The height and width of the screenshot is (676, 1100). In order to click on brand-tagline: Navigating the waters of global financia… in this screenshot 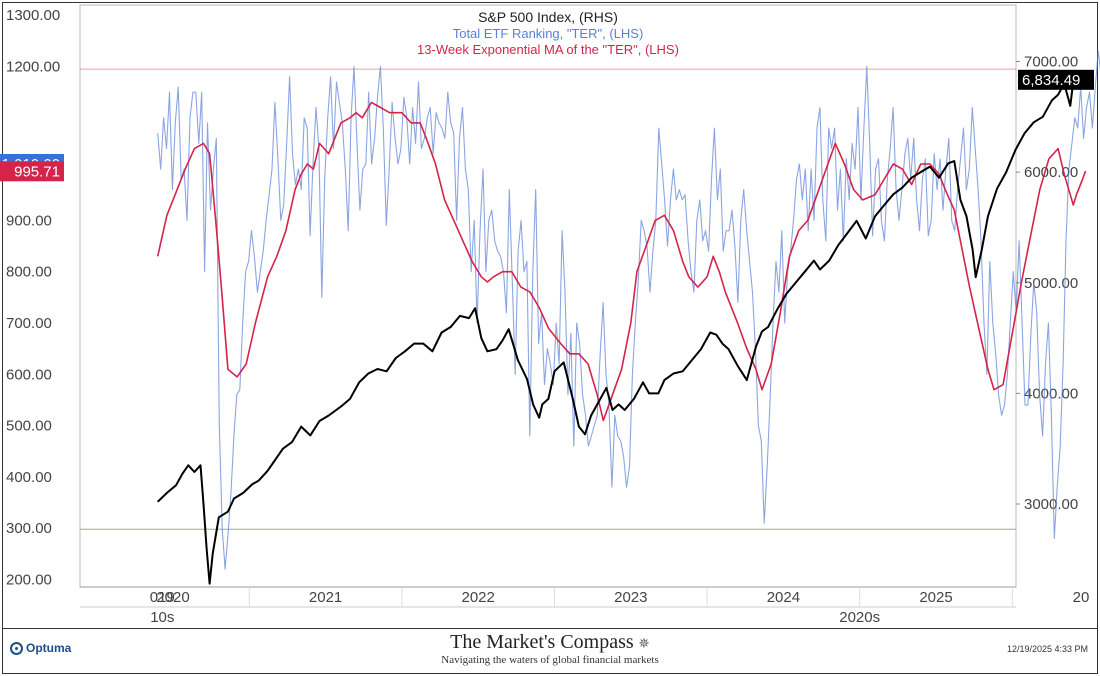, I will do `click(550, 660)`.